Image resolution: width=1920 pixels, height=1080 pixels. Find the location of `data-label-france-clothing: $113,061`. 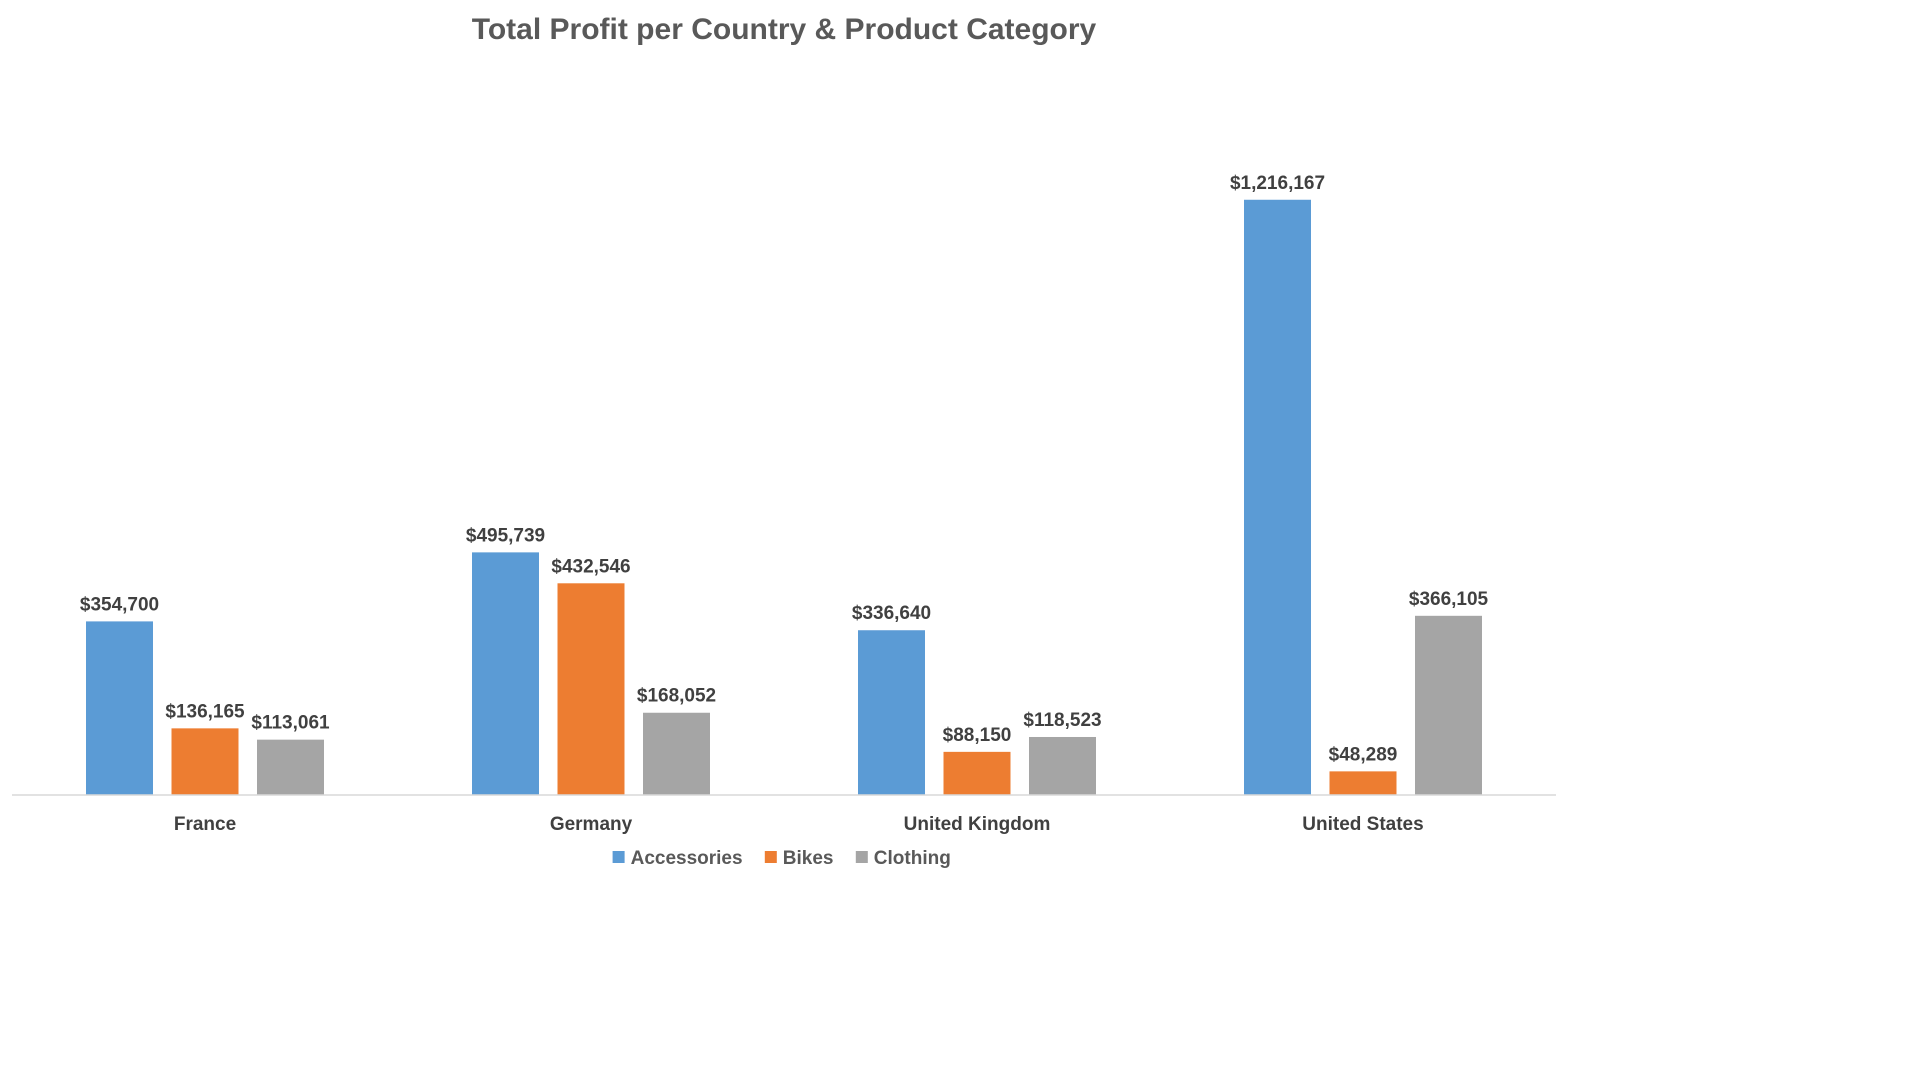

data-label-france-clothing: $113,061 is located at coordinates (290, 723).